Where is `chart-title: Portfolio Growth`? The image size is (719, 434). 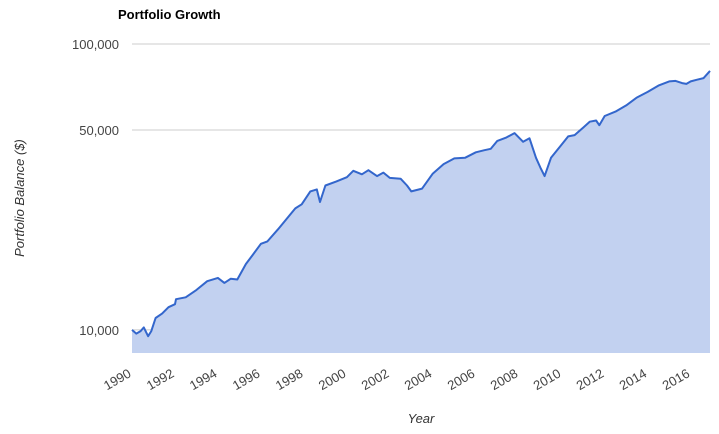
chart-title: Portfolio Growth is located at coordinates (169, 14).